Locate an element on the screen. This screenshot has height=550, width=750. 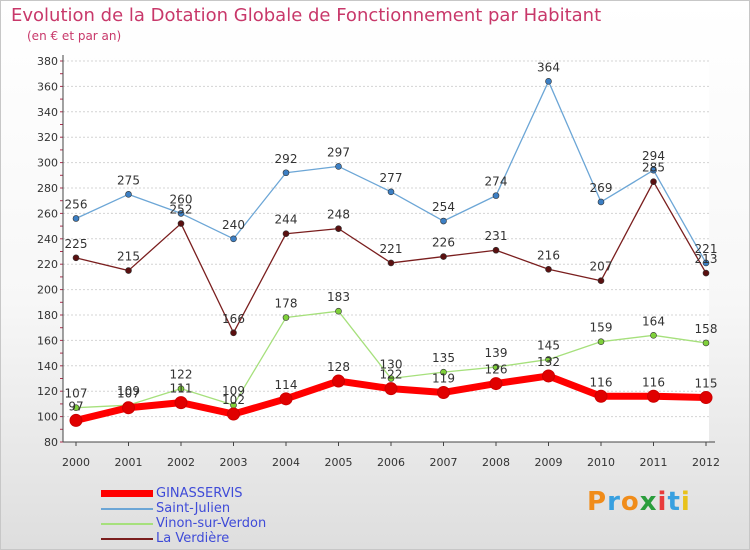
data-label: 159 is located at coordinates (601, 328).